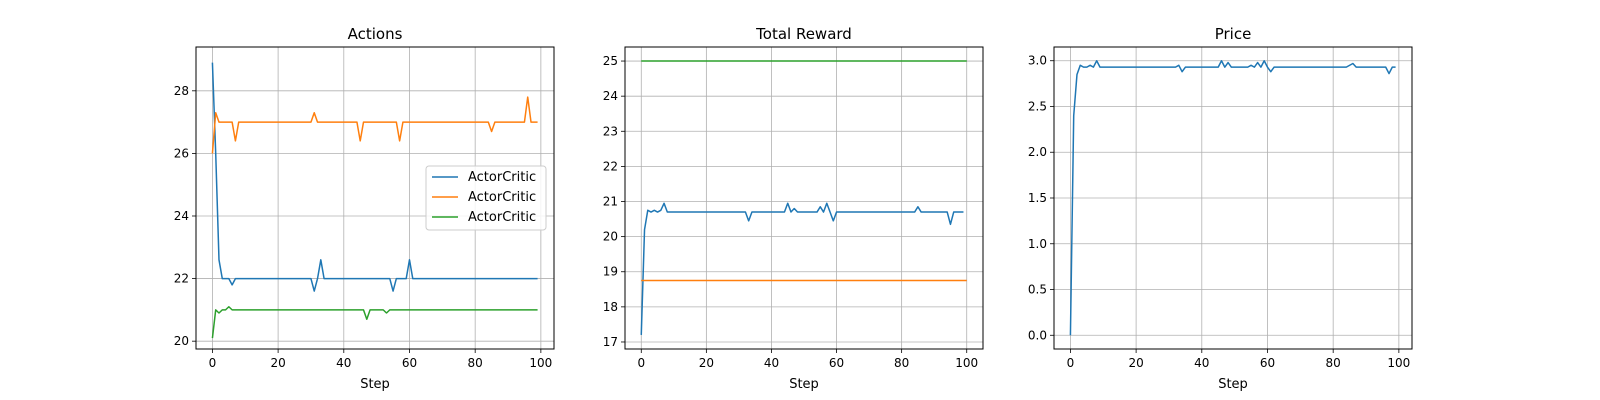 Image resolution: width=1600 pixels, height=400 pixels. I want to click on actions-y-tick-label: 22, so click(181, 279).